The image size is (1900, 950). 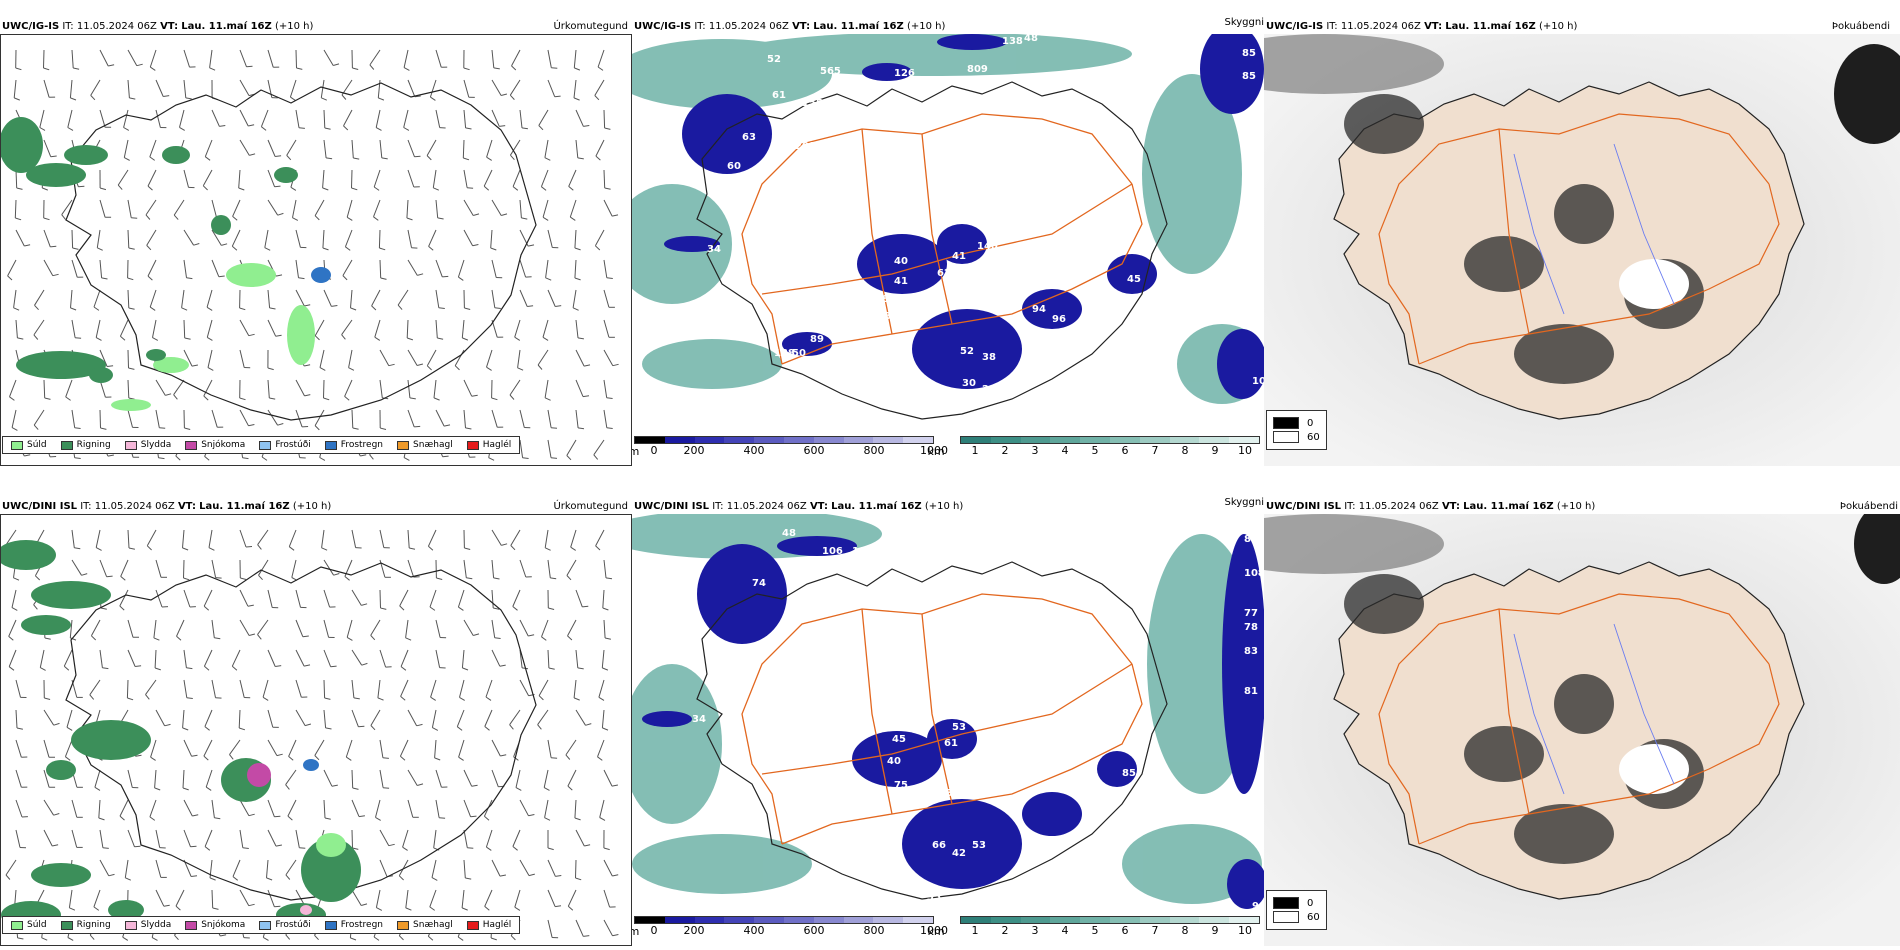 What do you see at coordinates (1005, 930) in the screenshot?
I see `visibility-colorbar-tick-label: 2` at bounding box center [1005, 930].